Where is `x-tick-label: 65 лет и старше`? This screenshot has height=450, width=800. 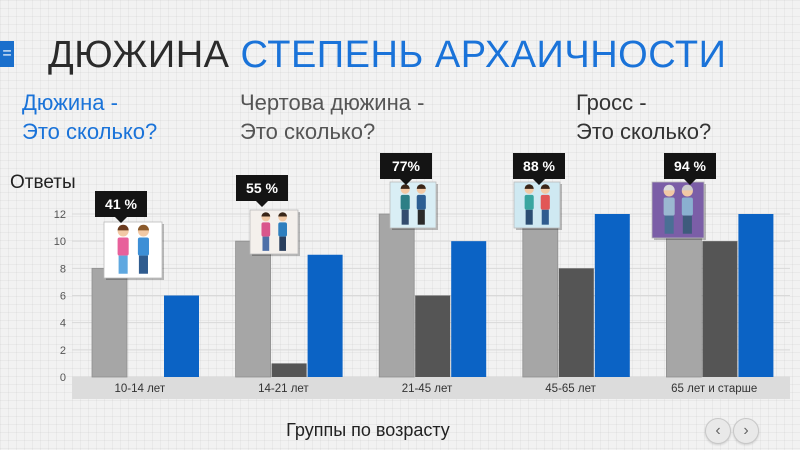
x-tick-label: 65 лет и старше is located at coordinates (714, 389).